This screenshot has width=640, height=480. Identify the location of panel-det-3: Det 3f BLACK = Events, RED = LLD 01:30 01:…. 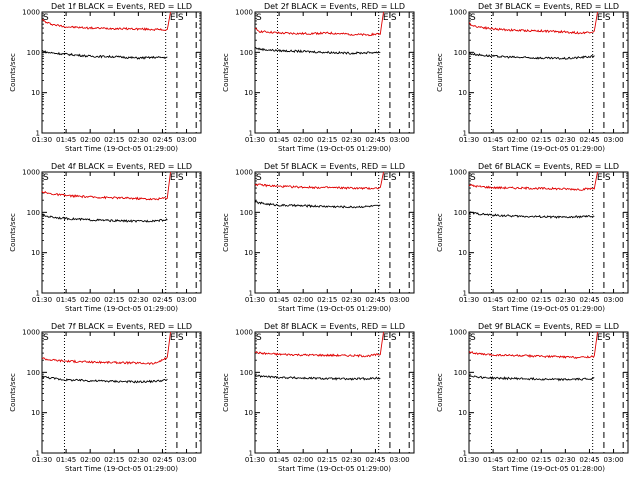
(532, 77).